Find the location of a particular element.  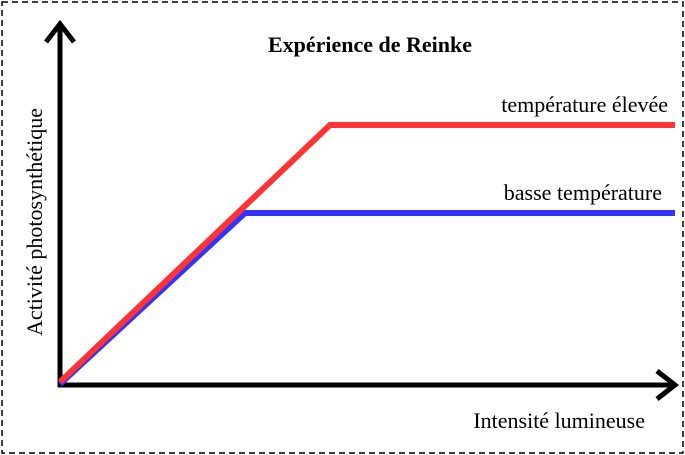

curve-label: température élevée is located at coordinates (584, 104).